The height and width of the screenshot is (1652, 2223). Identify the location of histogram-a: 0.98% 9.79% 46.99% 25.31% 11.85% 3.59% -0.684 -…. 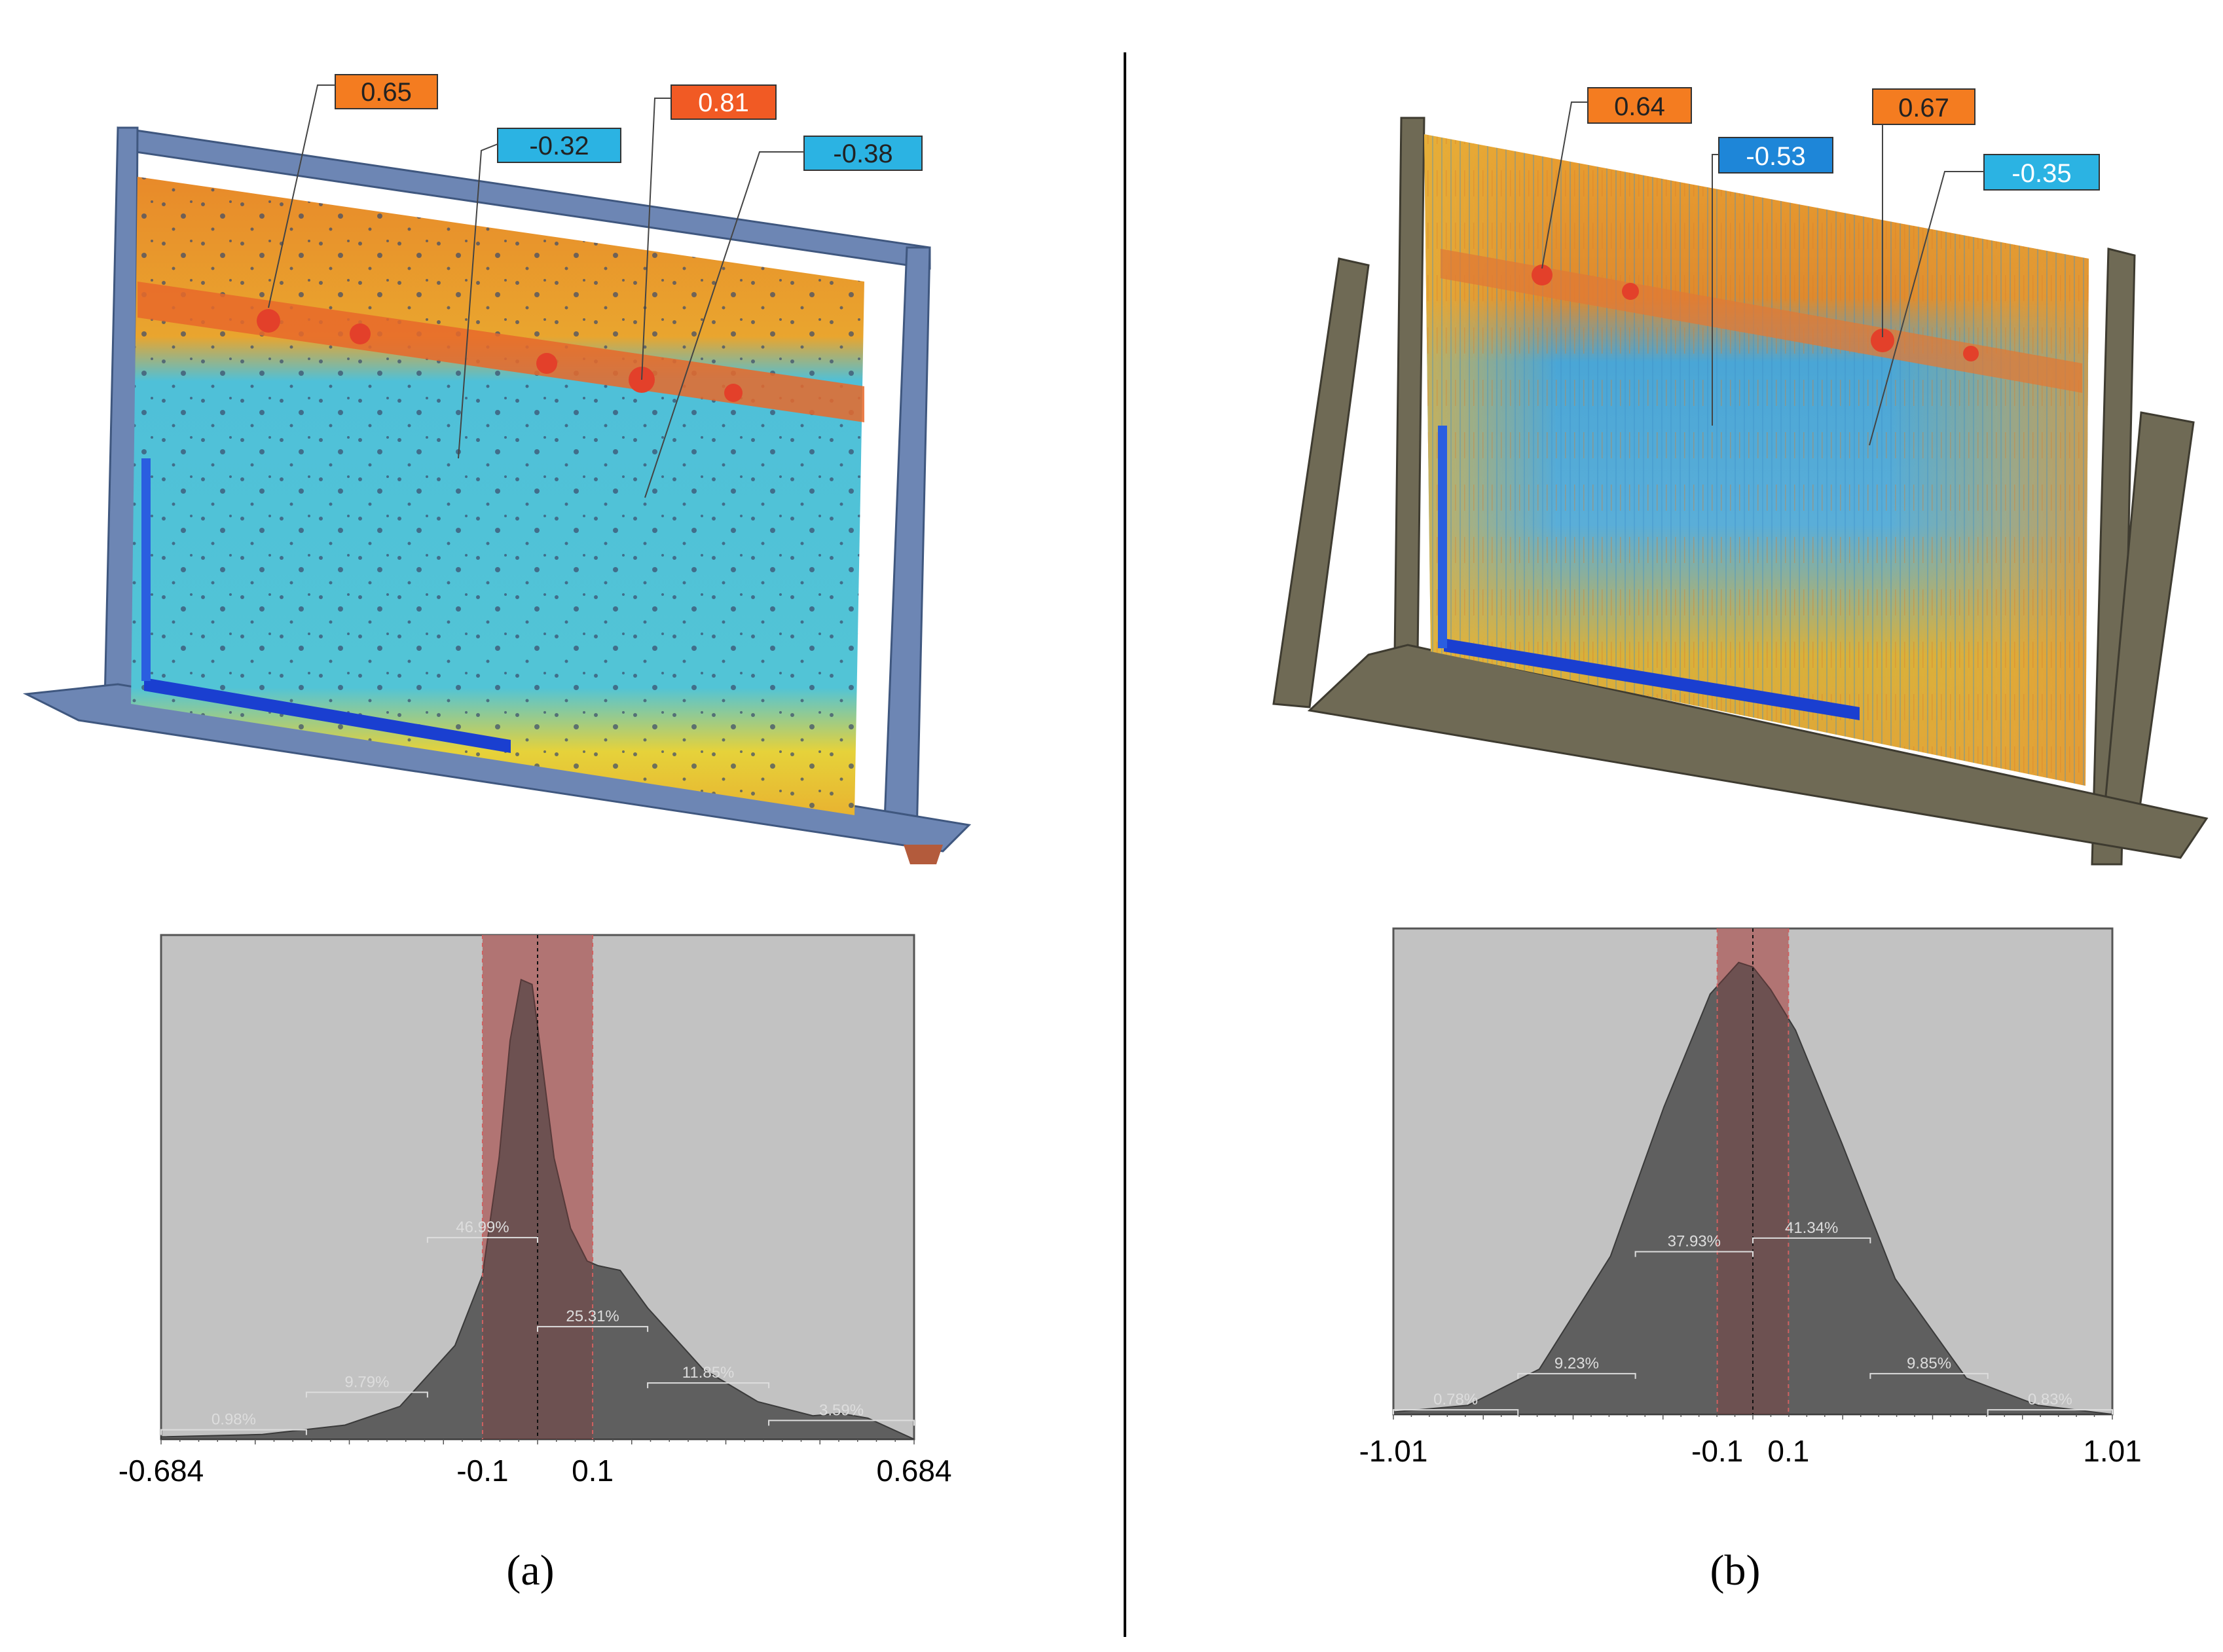
(535, 1211).